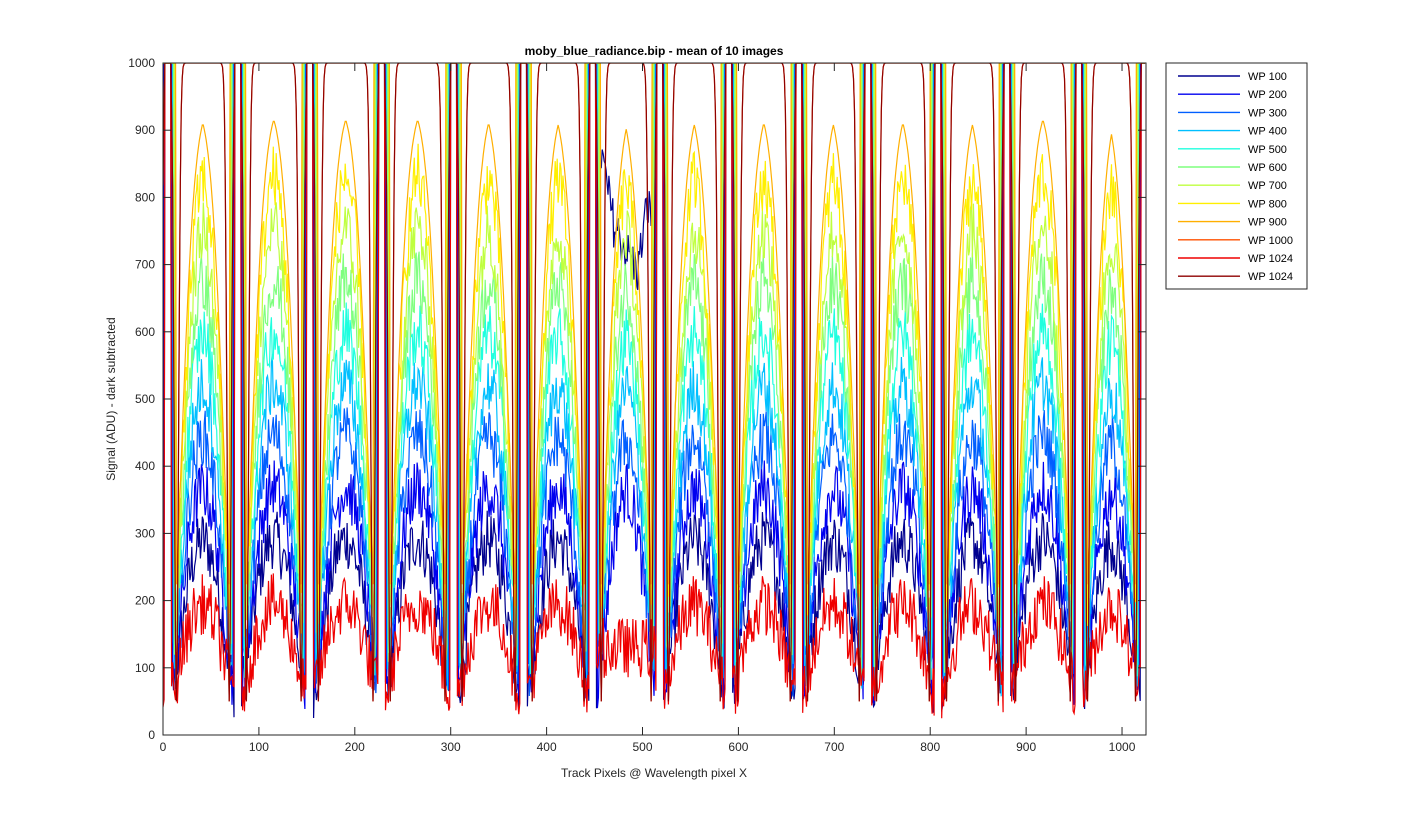 This screenshot has width=1425, height=825. I want to click on y-tick-label: 400, so click(145, 466).